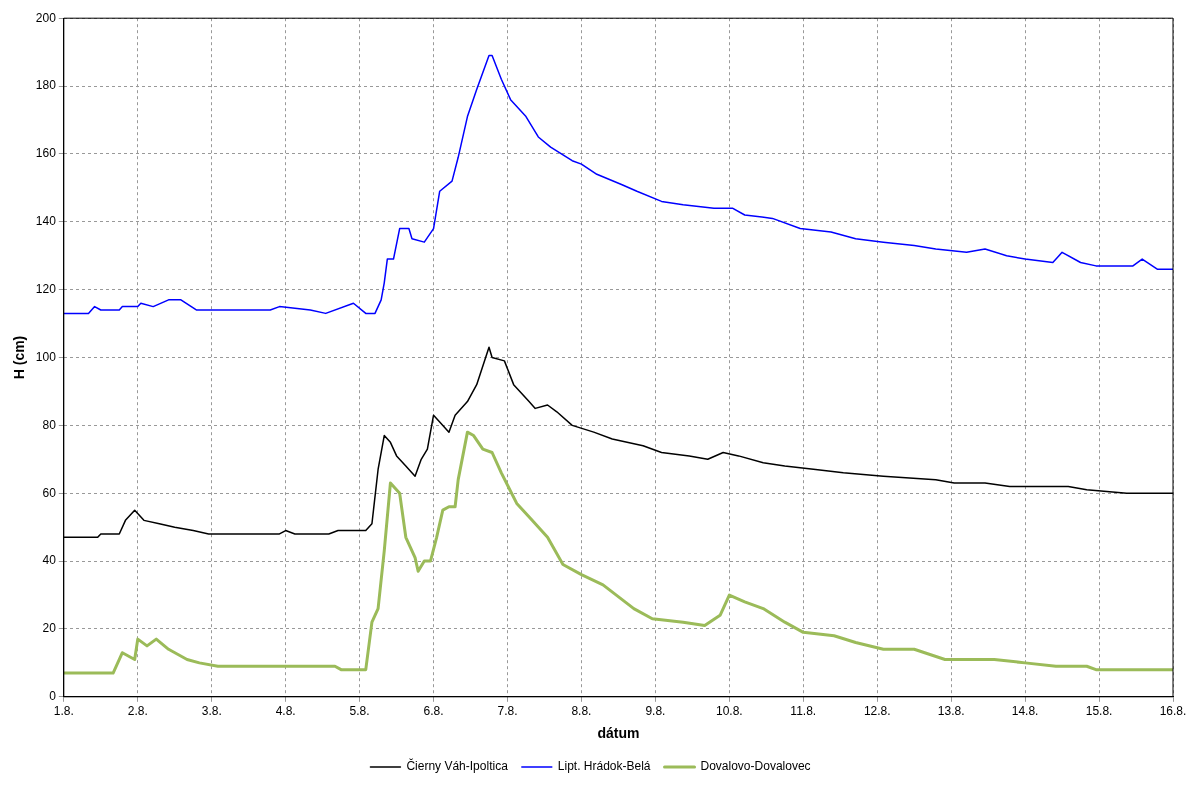  I want to click on y-tick-label: 40, so click(49, 560).